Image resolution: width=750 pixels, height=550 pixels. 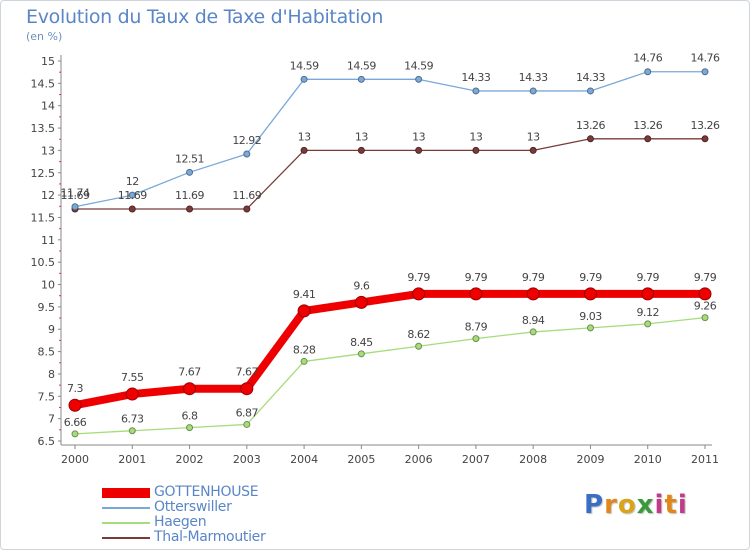 What do you see at coordinates (205, 17) in the screenshot?
I see `chart-title: Evolution du Taux de Taxe d'Habitation` at bounding box center [205, 17].